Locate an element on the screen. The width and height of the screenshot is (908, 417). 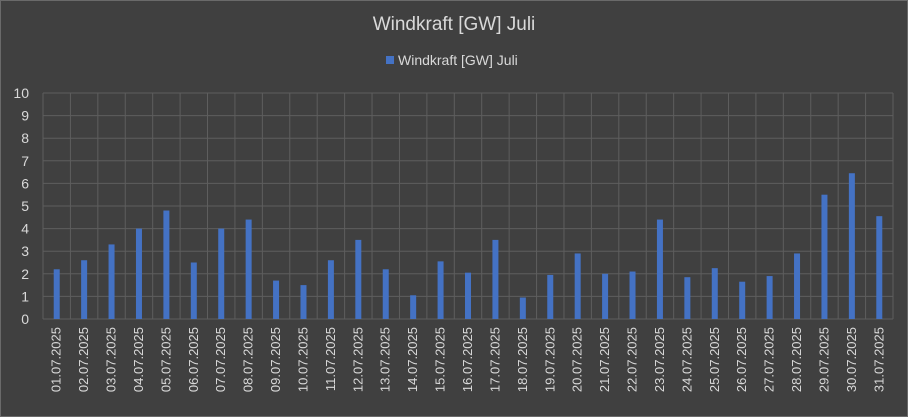
bar-05.07.2025 is located at coordinates (166, 264).